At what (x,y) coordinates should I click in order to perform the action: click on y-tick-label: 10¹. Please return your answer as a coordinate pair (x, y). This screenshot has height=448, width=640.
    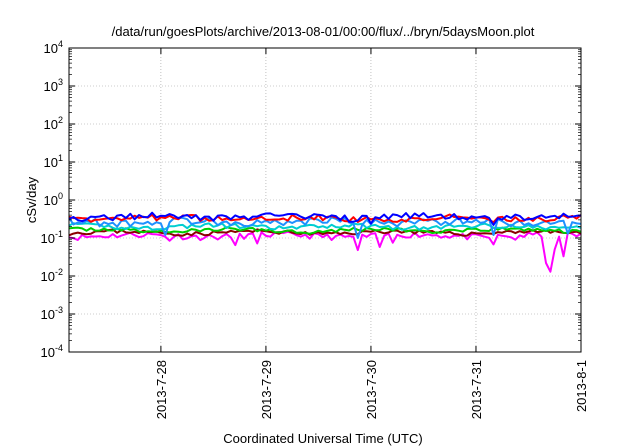
    Looking at the image, I should click on (53, 161).